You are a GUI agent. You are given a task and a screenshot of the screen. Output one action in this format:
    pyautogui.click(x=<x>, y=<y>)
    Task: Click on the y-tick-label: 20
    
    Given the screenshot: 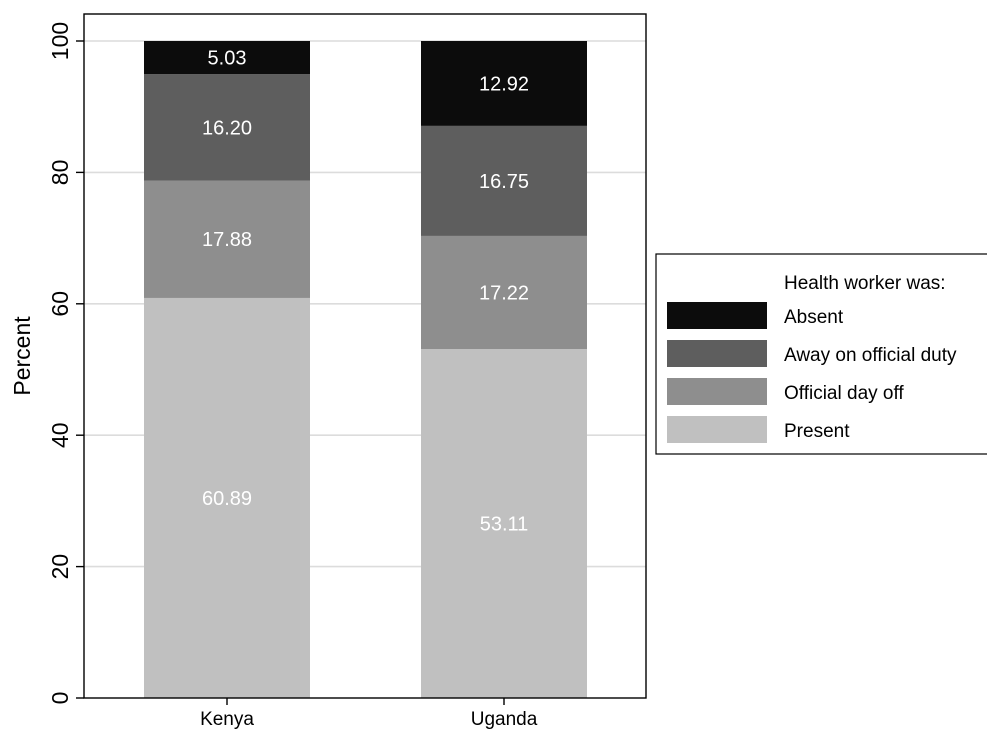 What is the action you would take?
    pyautogui.click(x=60, y=567)
    